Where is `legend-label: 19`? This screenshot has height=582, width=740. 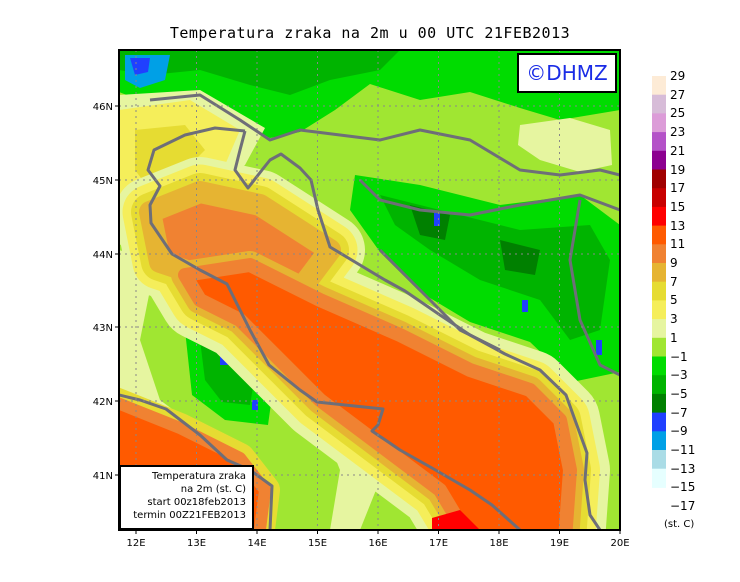
legend-label: 19 is located at coordinates (678, 169).